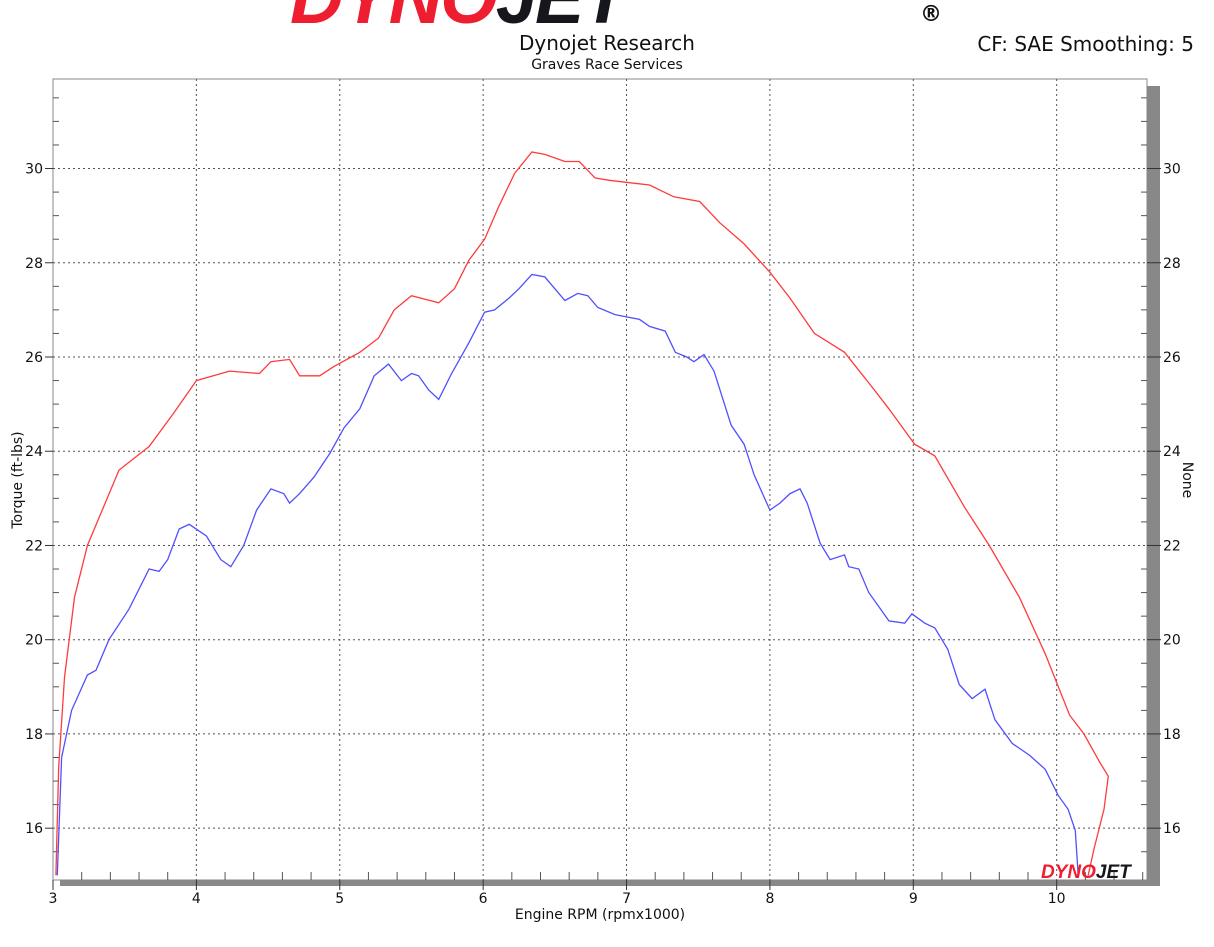  Describe the element at coordinates (458, 13) in the screenshot. I see `dynojet-logo: DYNOJET` at that location.